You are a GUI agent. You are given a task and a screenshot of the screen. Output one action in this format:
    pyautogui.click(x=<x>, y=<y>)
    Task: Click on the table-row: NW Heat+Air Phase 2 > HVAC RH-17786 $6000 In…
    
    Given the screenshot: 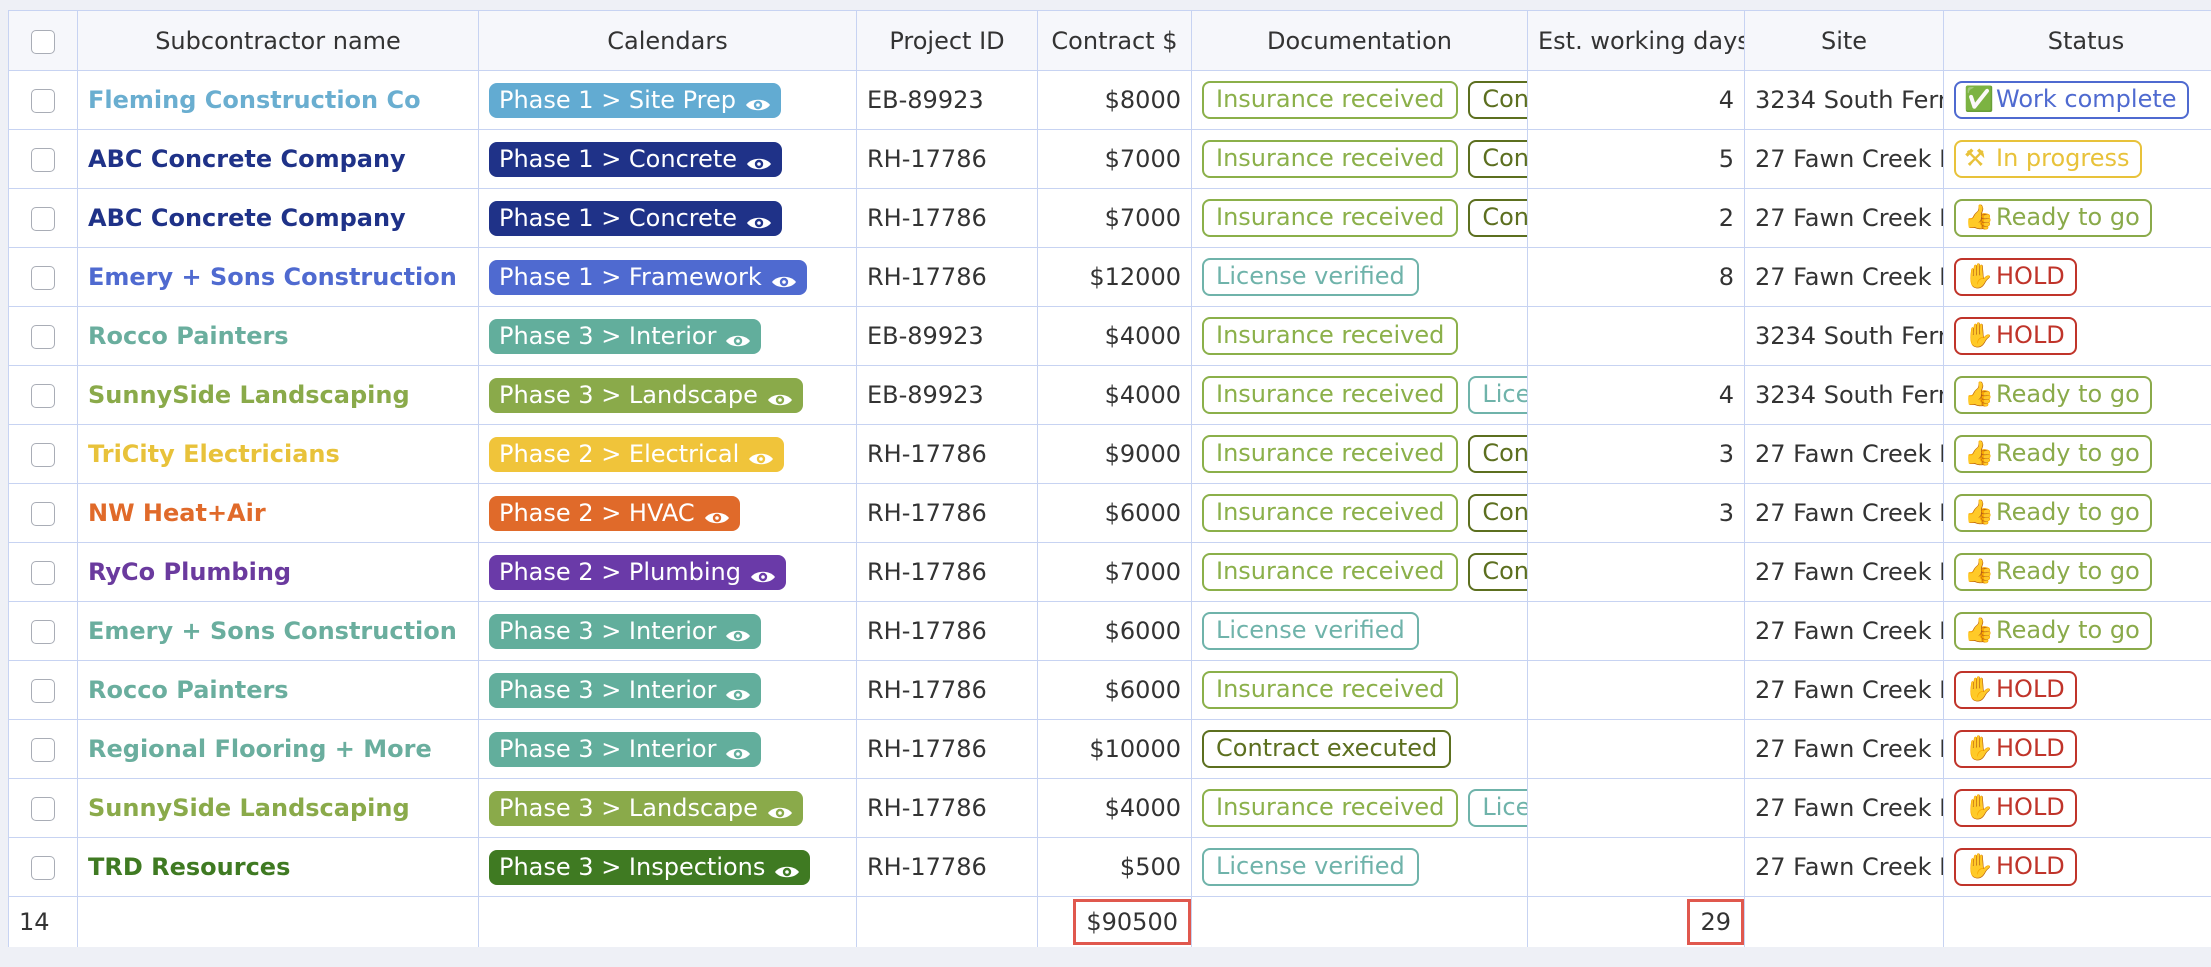 What is the action you would take?
    pyautogui.click(x=1109, y=513)
    